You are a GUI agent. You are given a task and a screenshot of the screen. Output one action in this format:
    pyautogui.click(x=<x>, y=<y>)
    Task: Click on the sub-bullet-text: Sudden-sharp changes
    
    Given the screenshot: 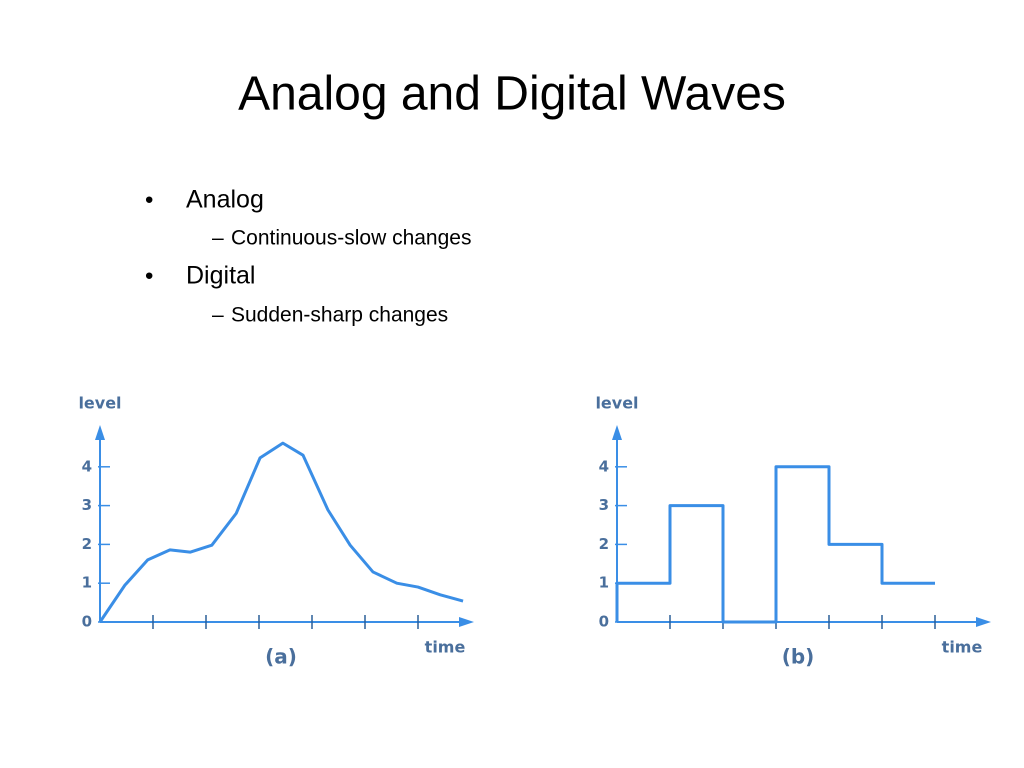 What is the action you would take?
    pyautogui.click(x=339, y=315)
    